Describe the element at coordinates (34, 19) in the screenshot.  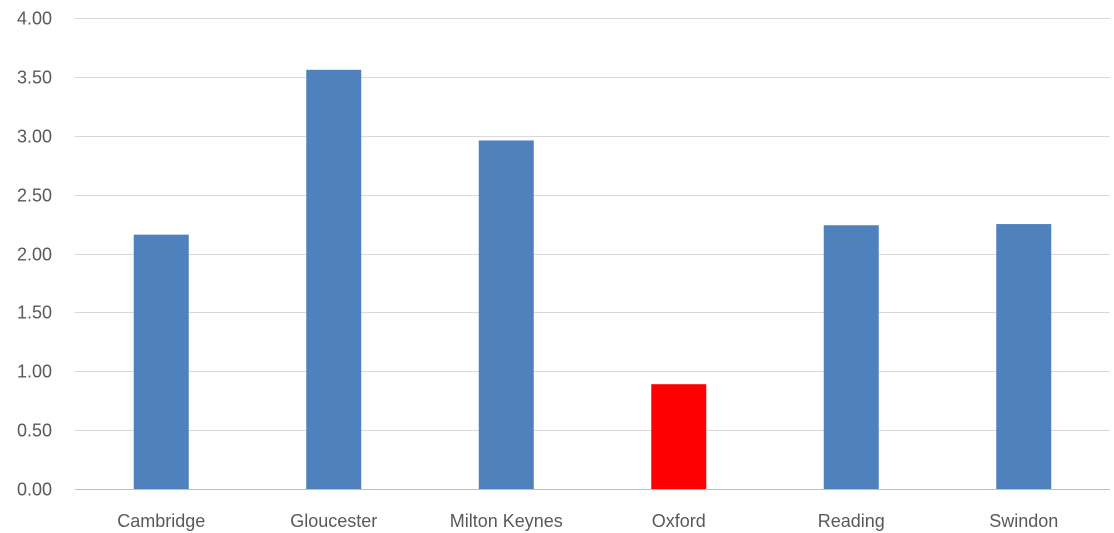
I see `y-tick-label: 4.00` at that location.